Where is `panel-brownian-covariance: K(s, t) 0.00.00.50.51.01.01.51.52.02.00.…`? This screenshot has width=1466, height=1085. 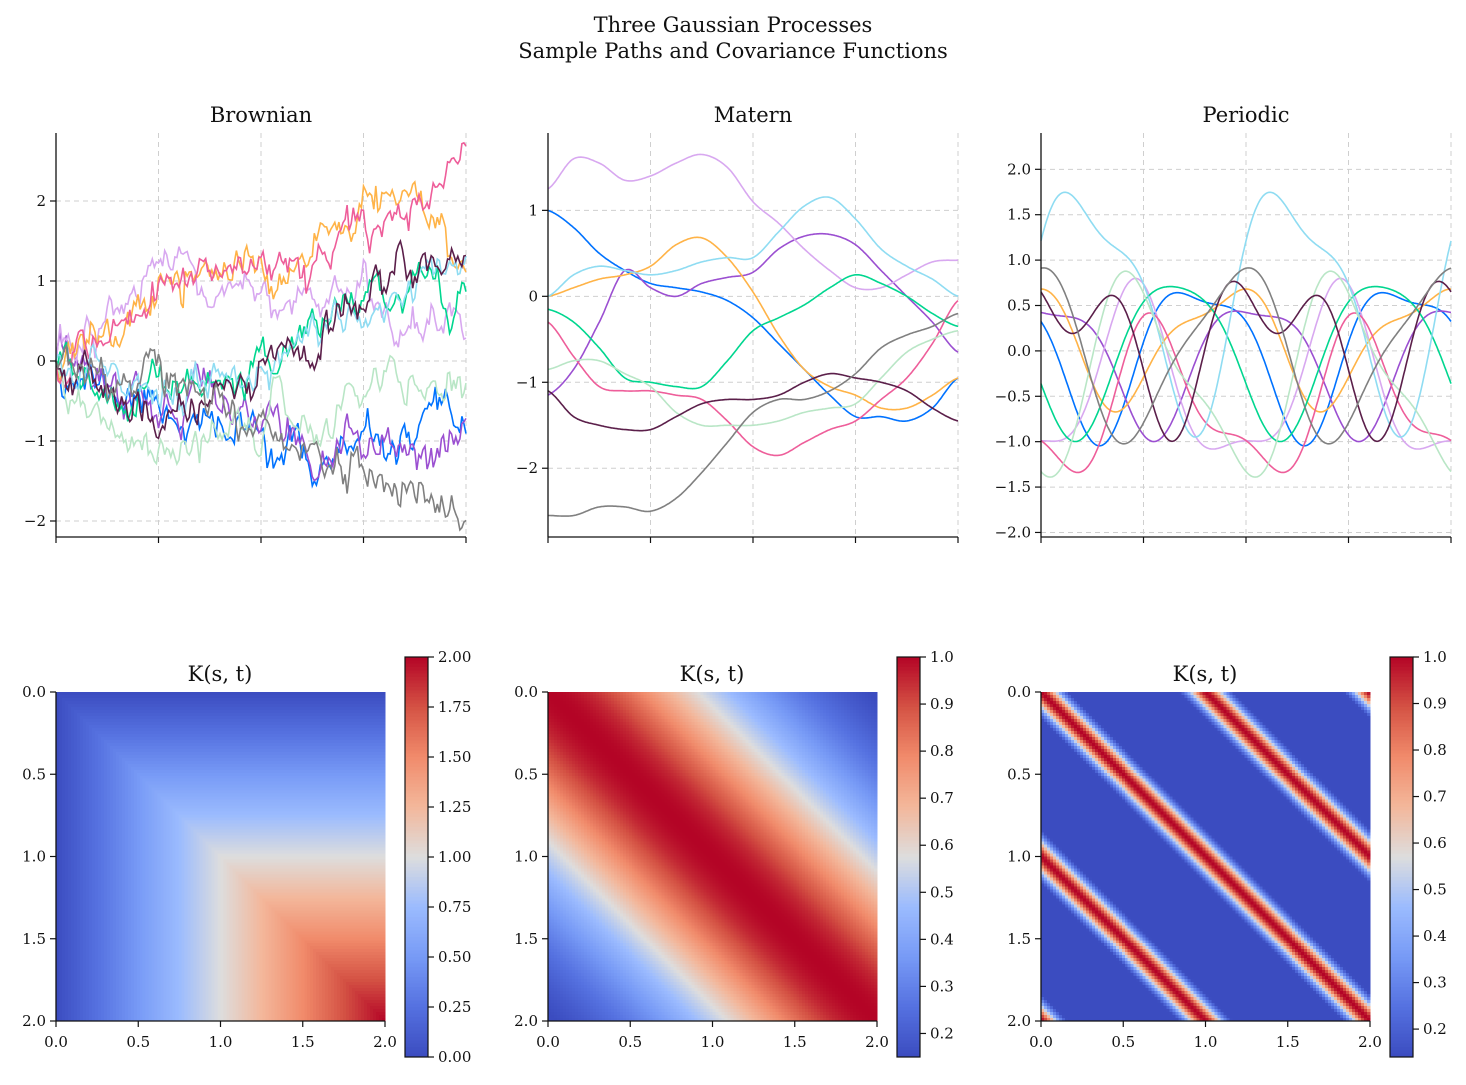 panel-brownian-covariance: K(s, t) 0.00.00.50.51.01.01.51.52.02.00.… is located at coordinates (246, 857).